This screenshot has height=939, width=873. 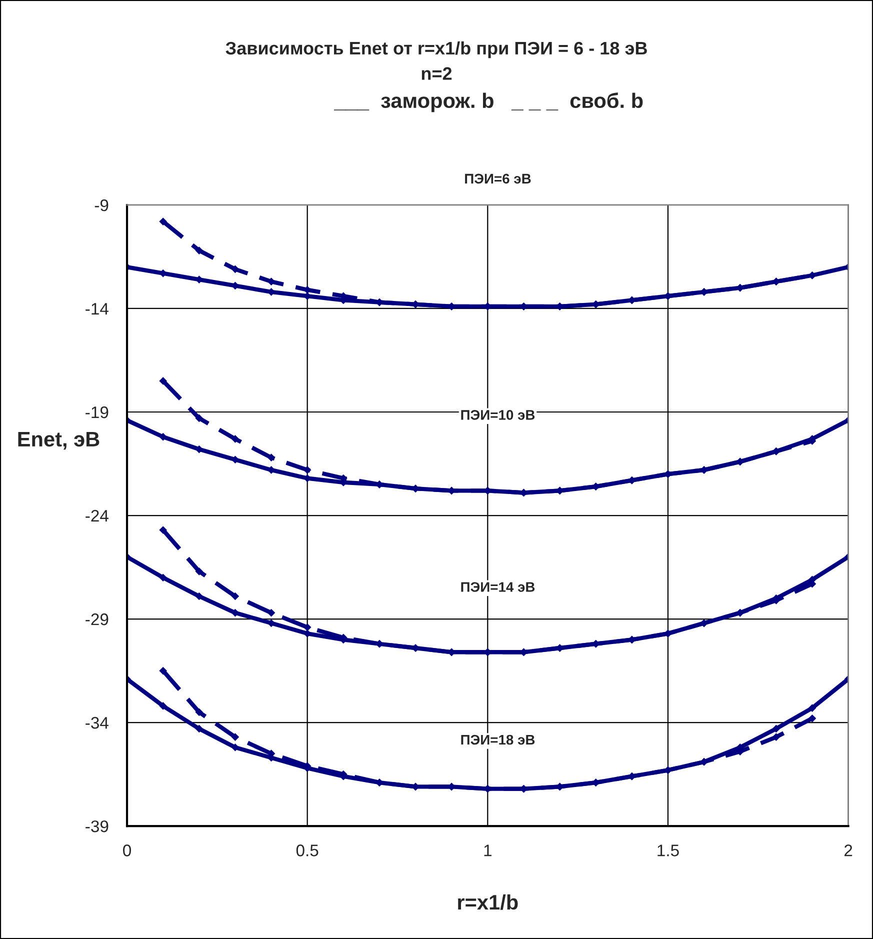 What do you see at coordinates (668, 850) in the screenshot?
I see `x-tick-label: 1.5` at bounding box center [668, 850].